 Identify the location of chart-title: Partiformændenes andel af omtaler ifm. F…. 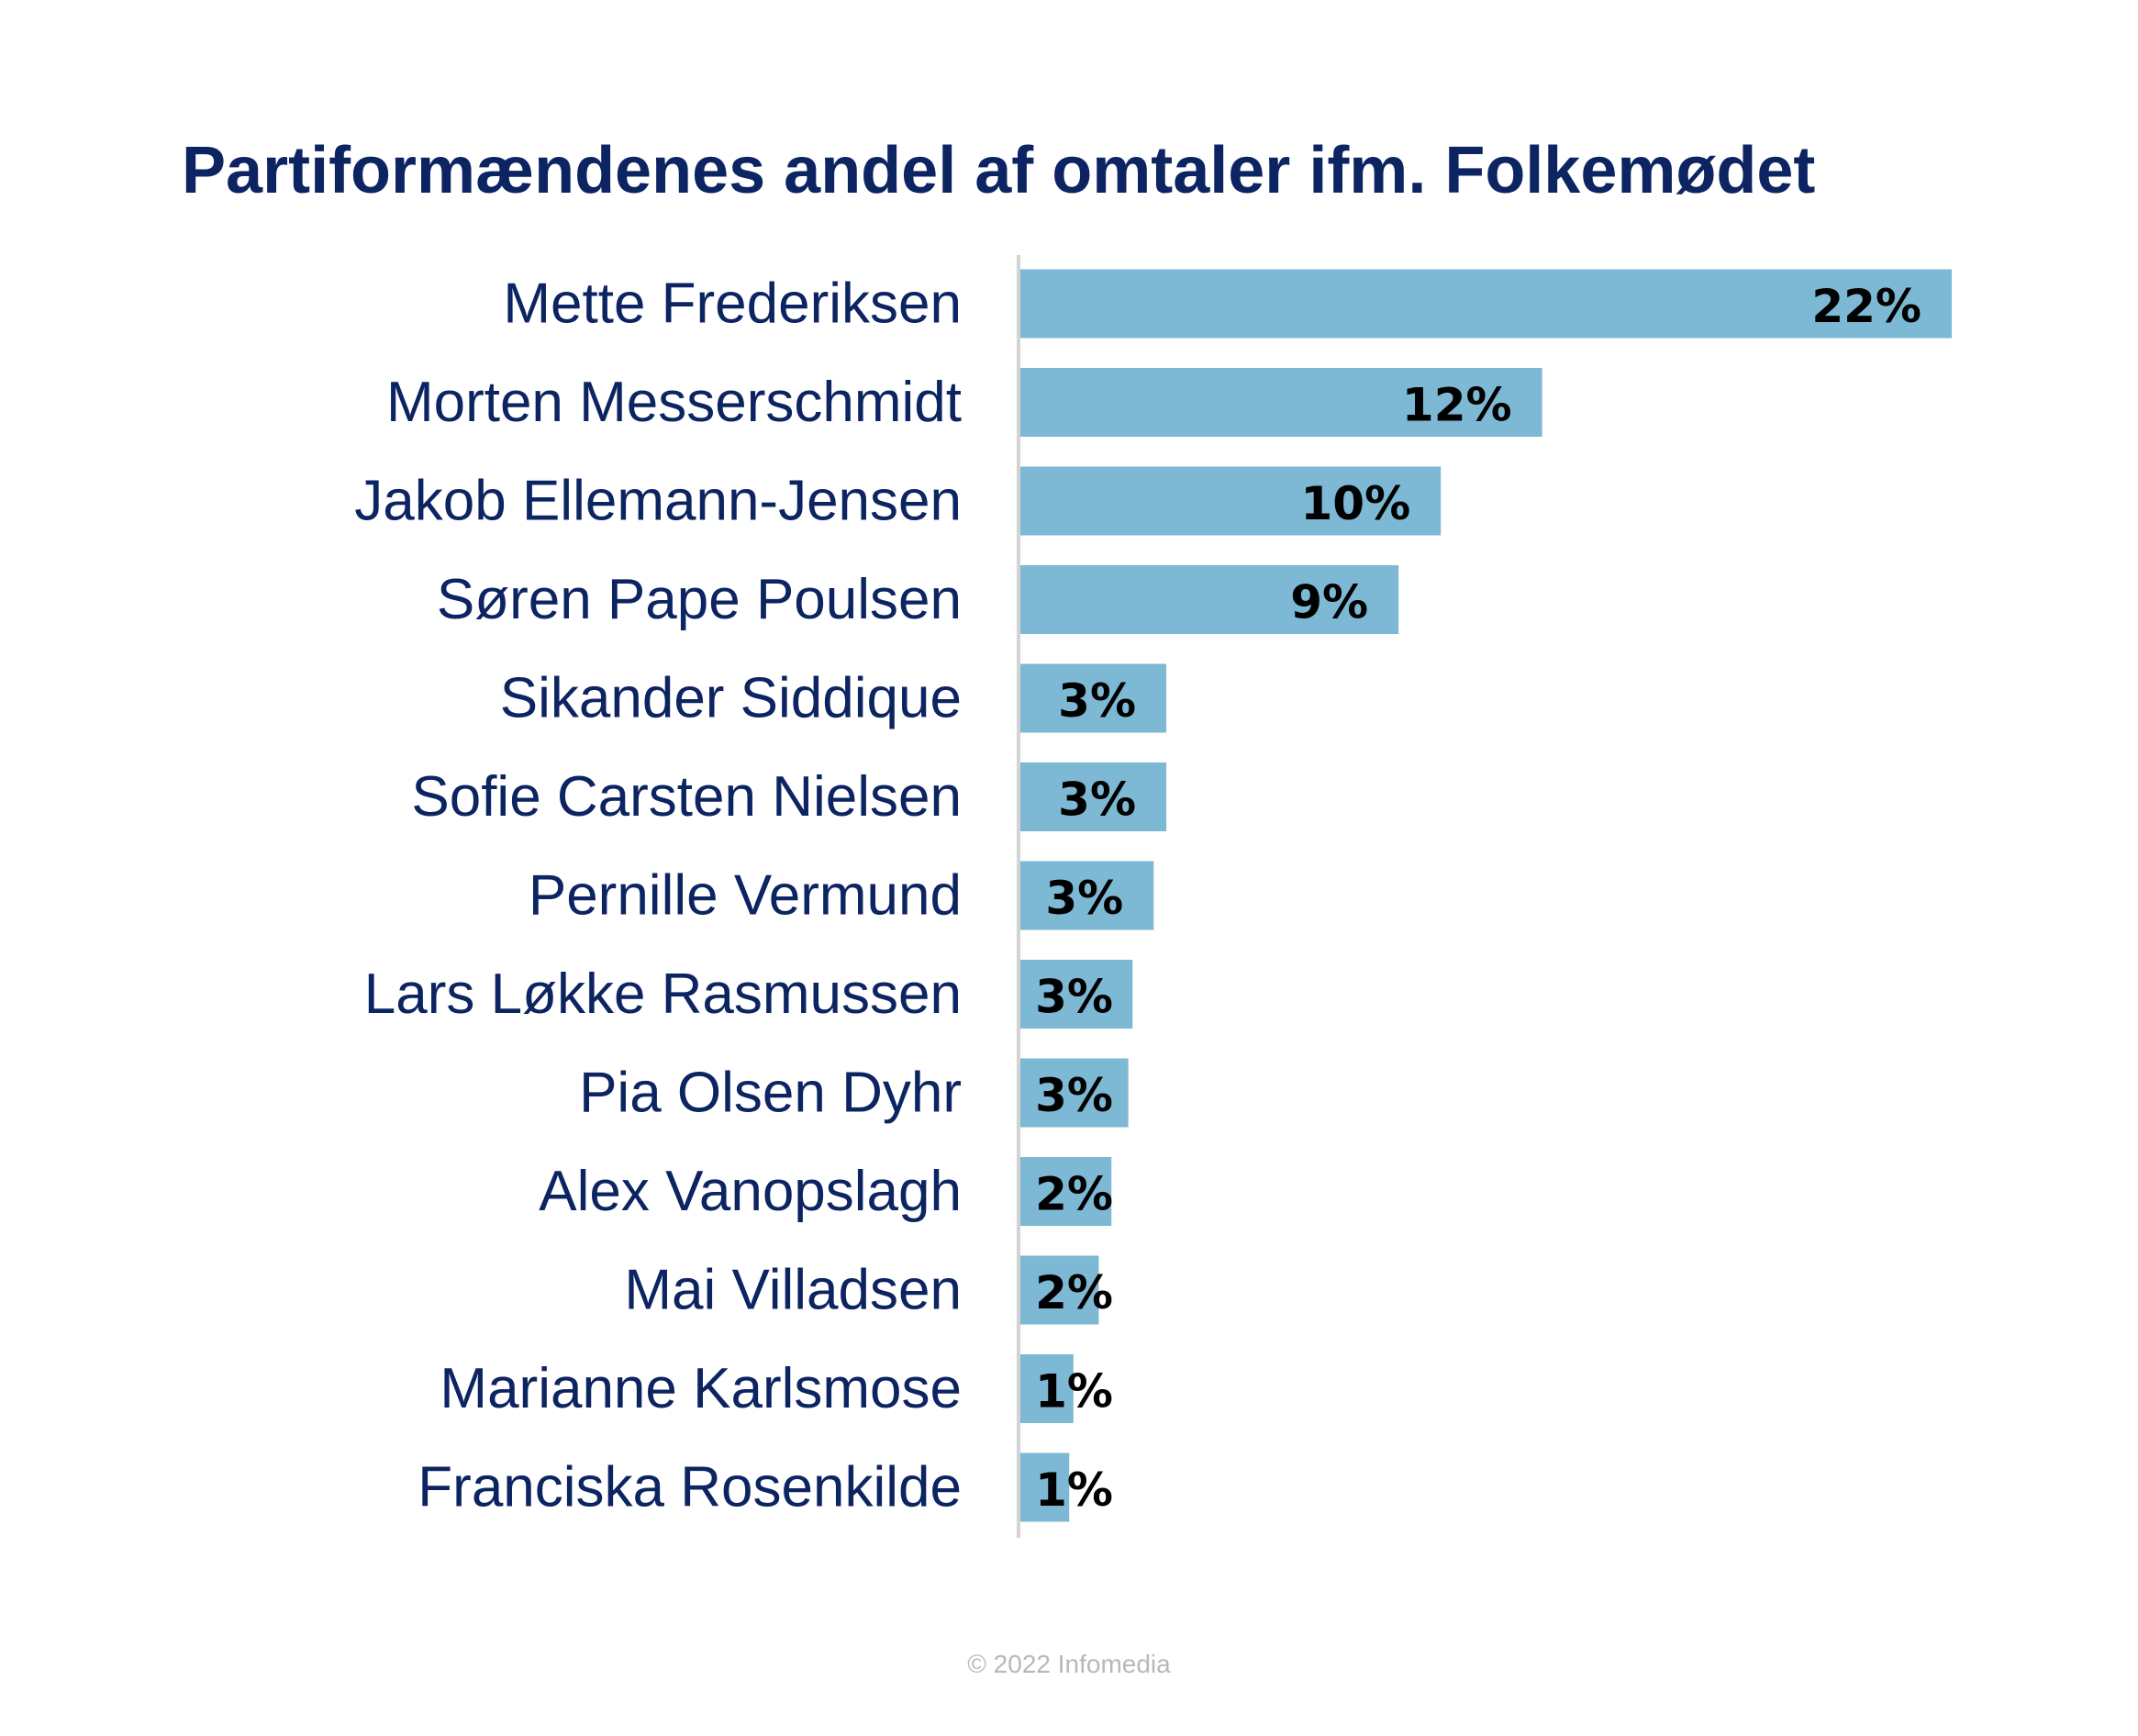
(999, 170).